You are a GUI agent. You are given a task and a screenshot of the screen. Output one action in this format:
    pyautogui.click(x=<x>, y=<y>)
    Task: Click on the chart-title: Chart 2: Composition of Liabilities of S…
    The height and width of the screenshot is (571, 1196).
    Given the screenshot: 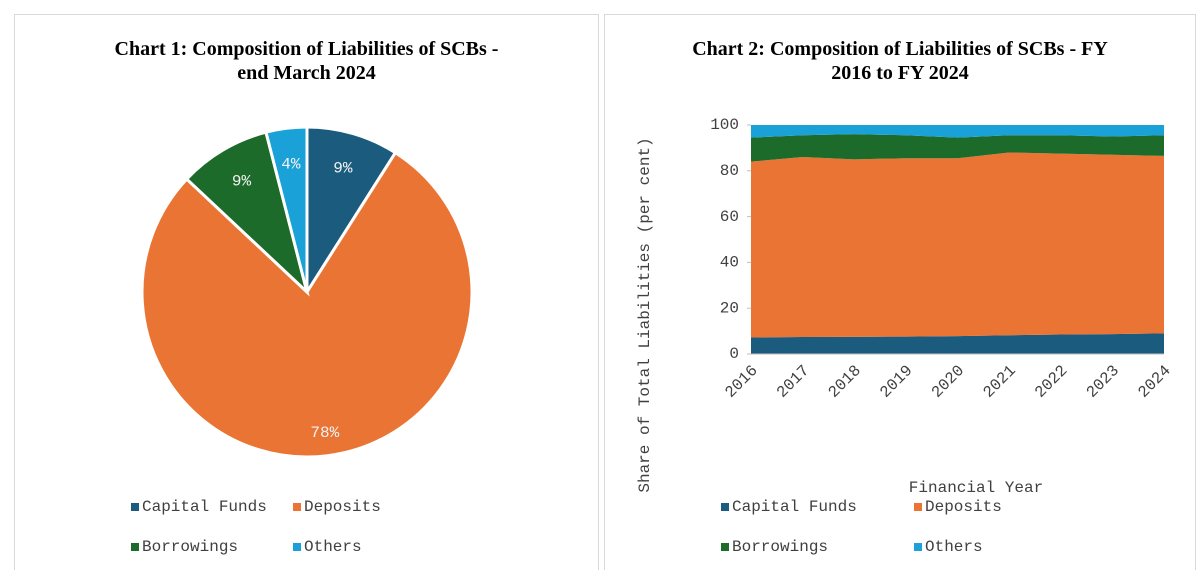 What is the action you would take?
    pyautogui.click(x=900, y=61)
    